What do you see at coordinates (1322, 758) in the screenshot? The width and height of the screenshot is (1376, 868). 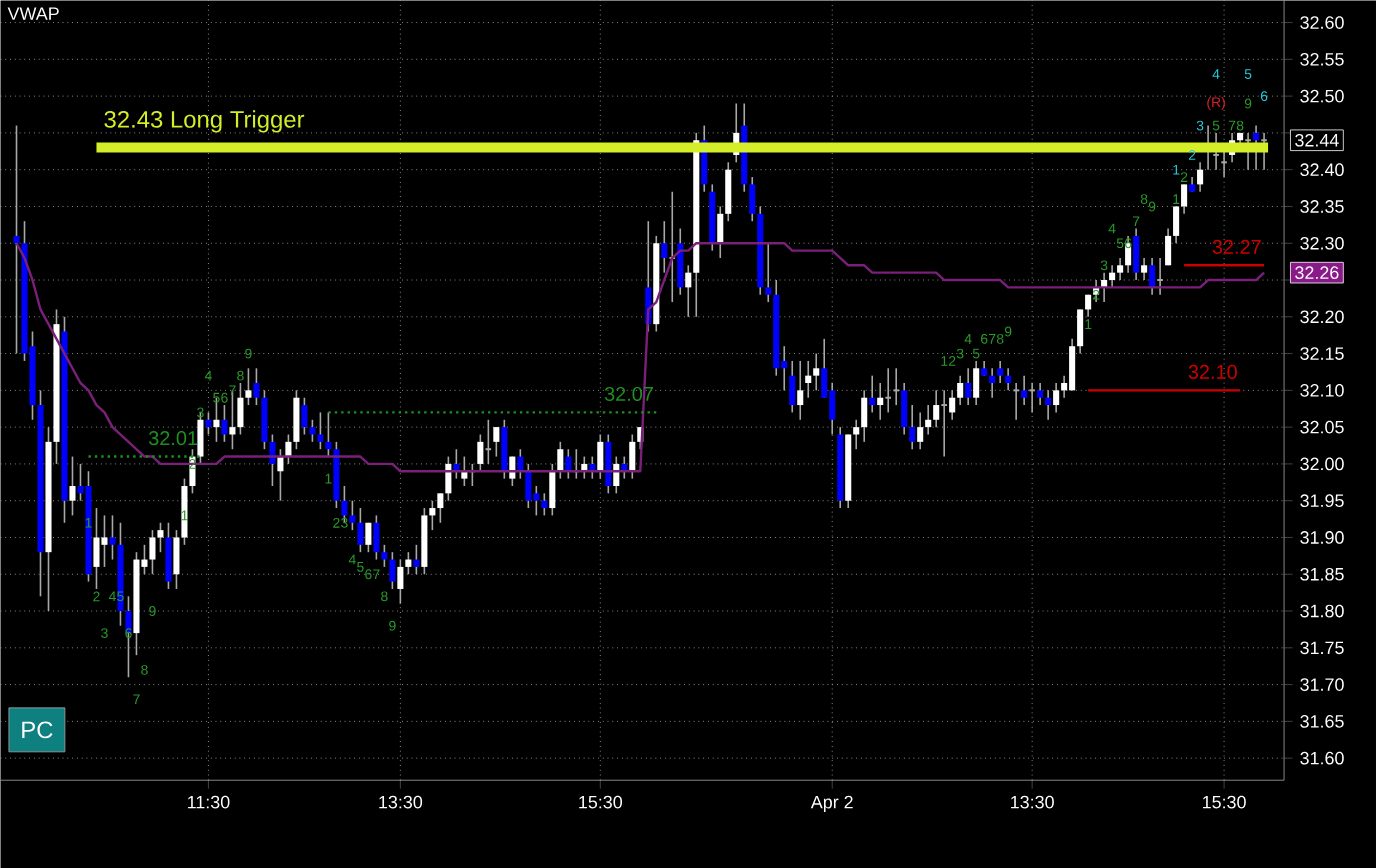 I see `y-tick-label: 31.60` at bounding box center [1322, 758].